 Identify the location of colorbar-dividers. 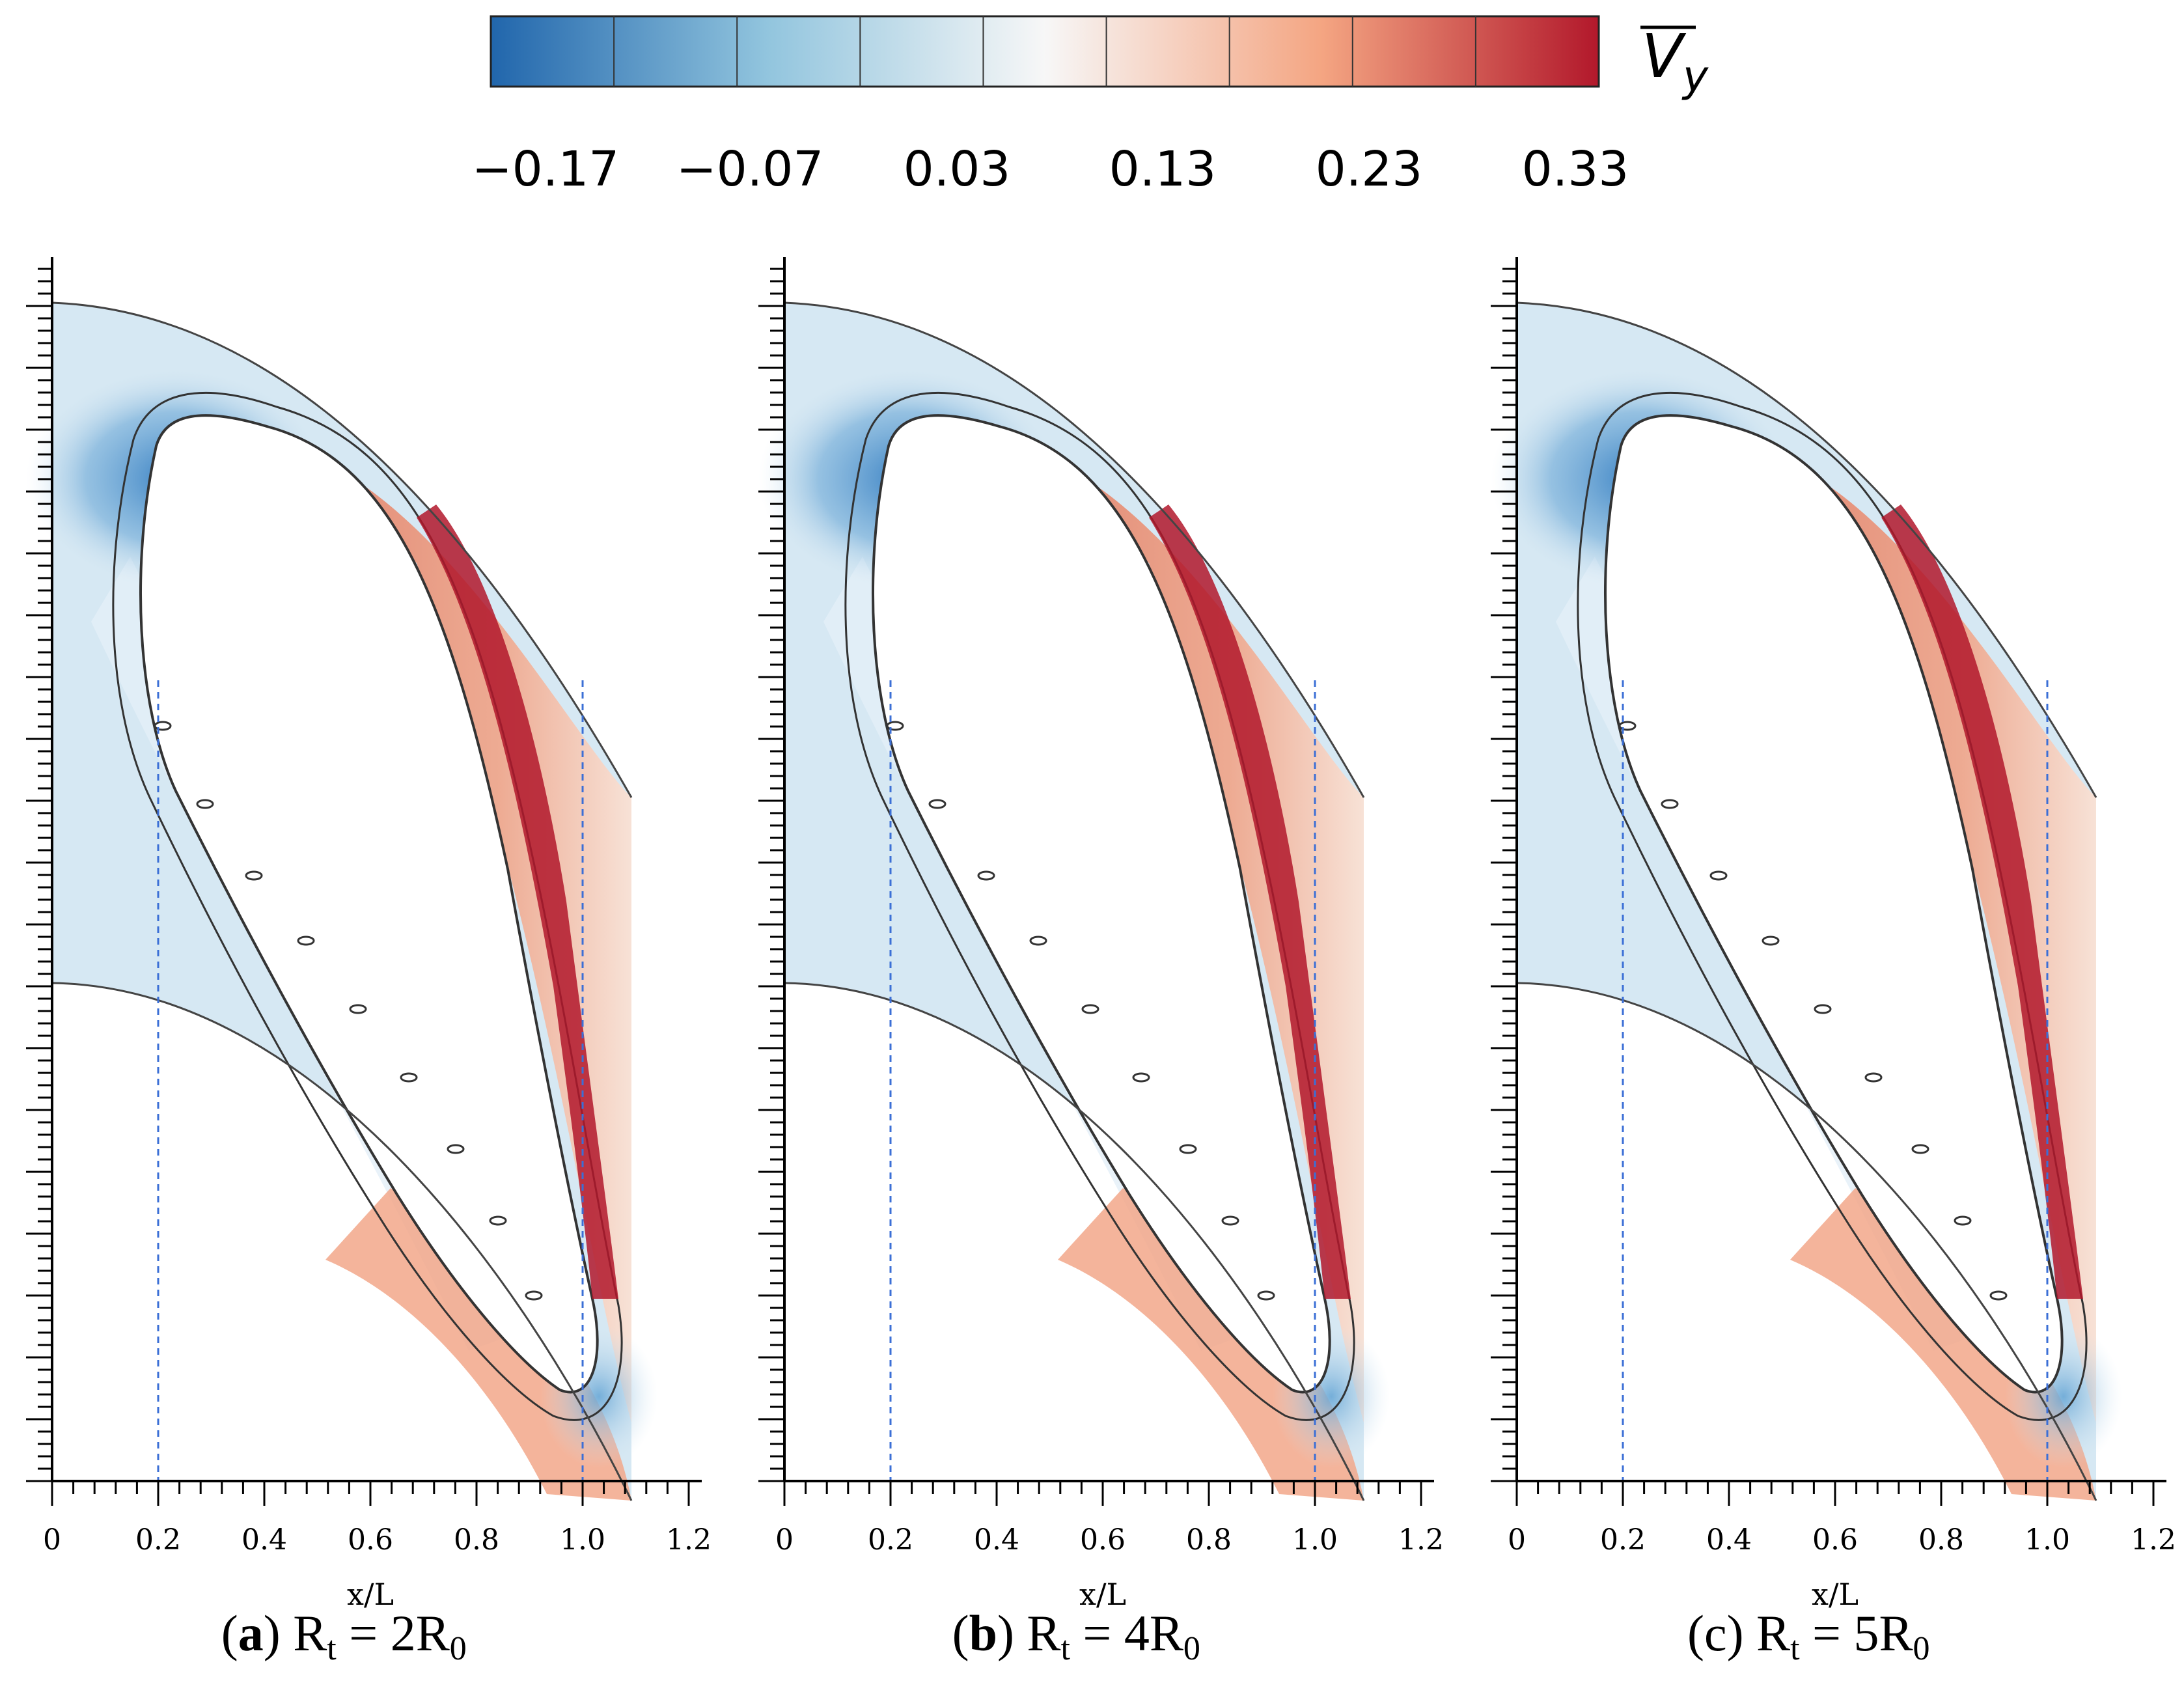
(1044, 51).